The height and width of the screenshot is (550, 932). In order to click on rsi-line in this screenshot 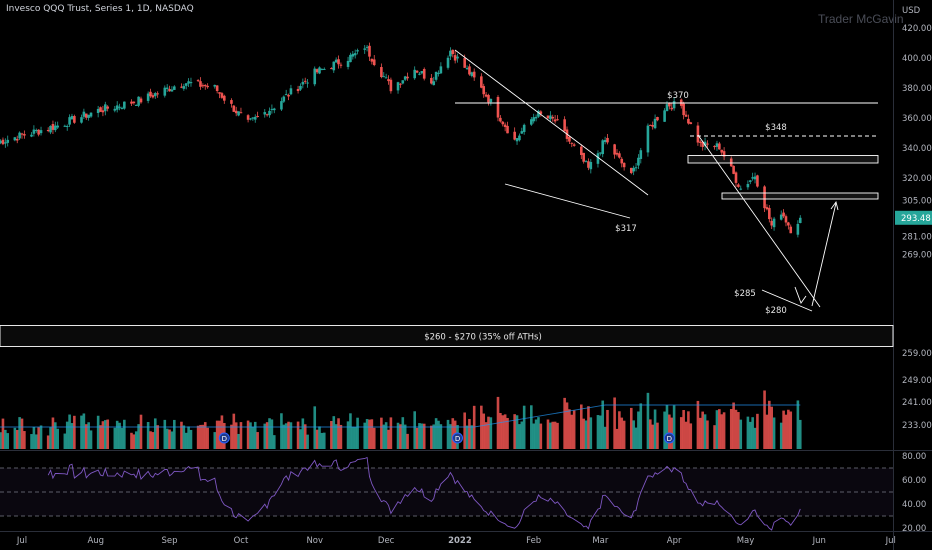, I will do `click(424, 493)`.